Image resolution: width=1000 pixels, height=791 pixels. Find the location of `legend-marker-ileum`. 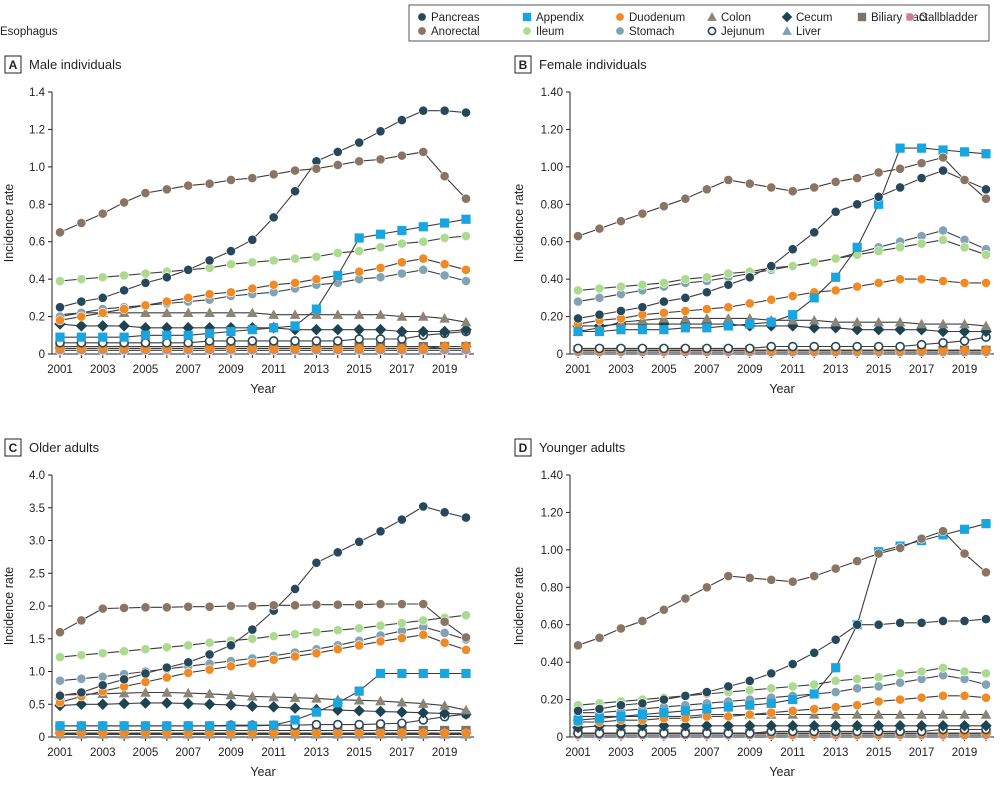

legend-marker-ileum is located at coordinates (527, 31).